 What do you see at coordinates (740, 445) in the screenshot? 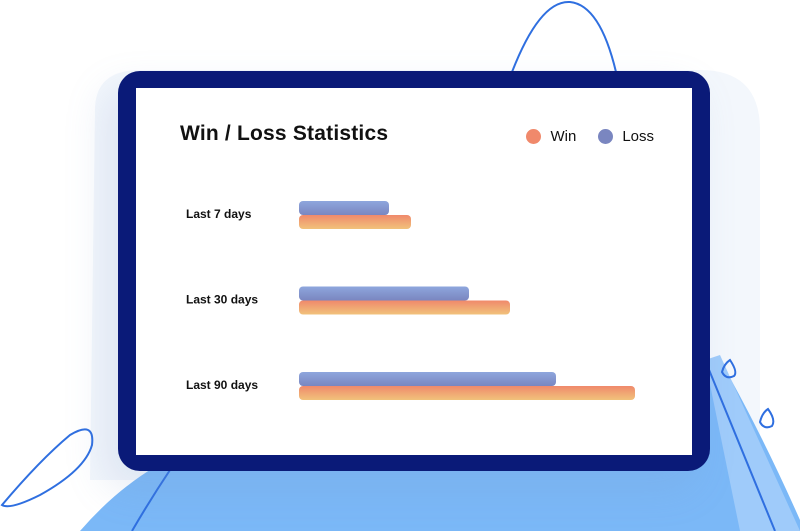
I see `outline-line-right` at bounding box center [740, 445].